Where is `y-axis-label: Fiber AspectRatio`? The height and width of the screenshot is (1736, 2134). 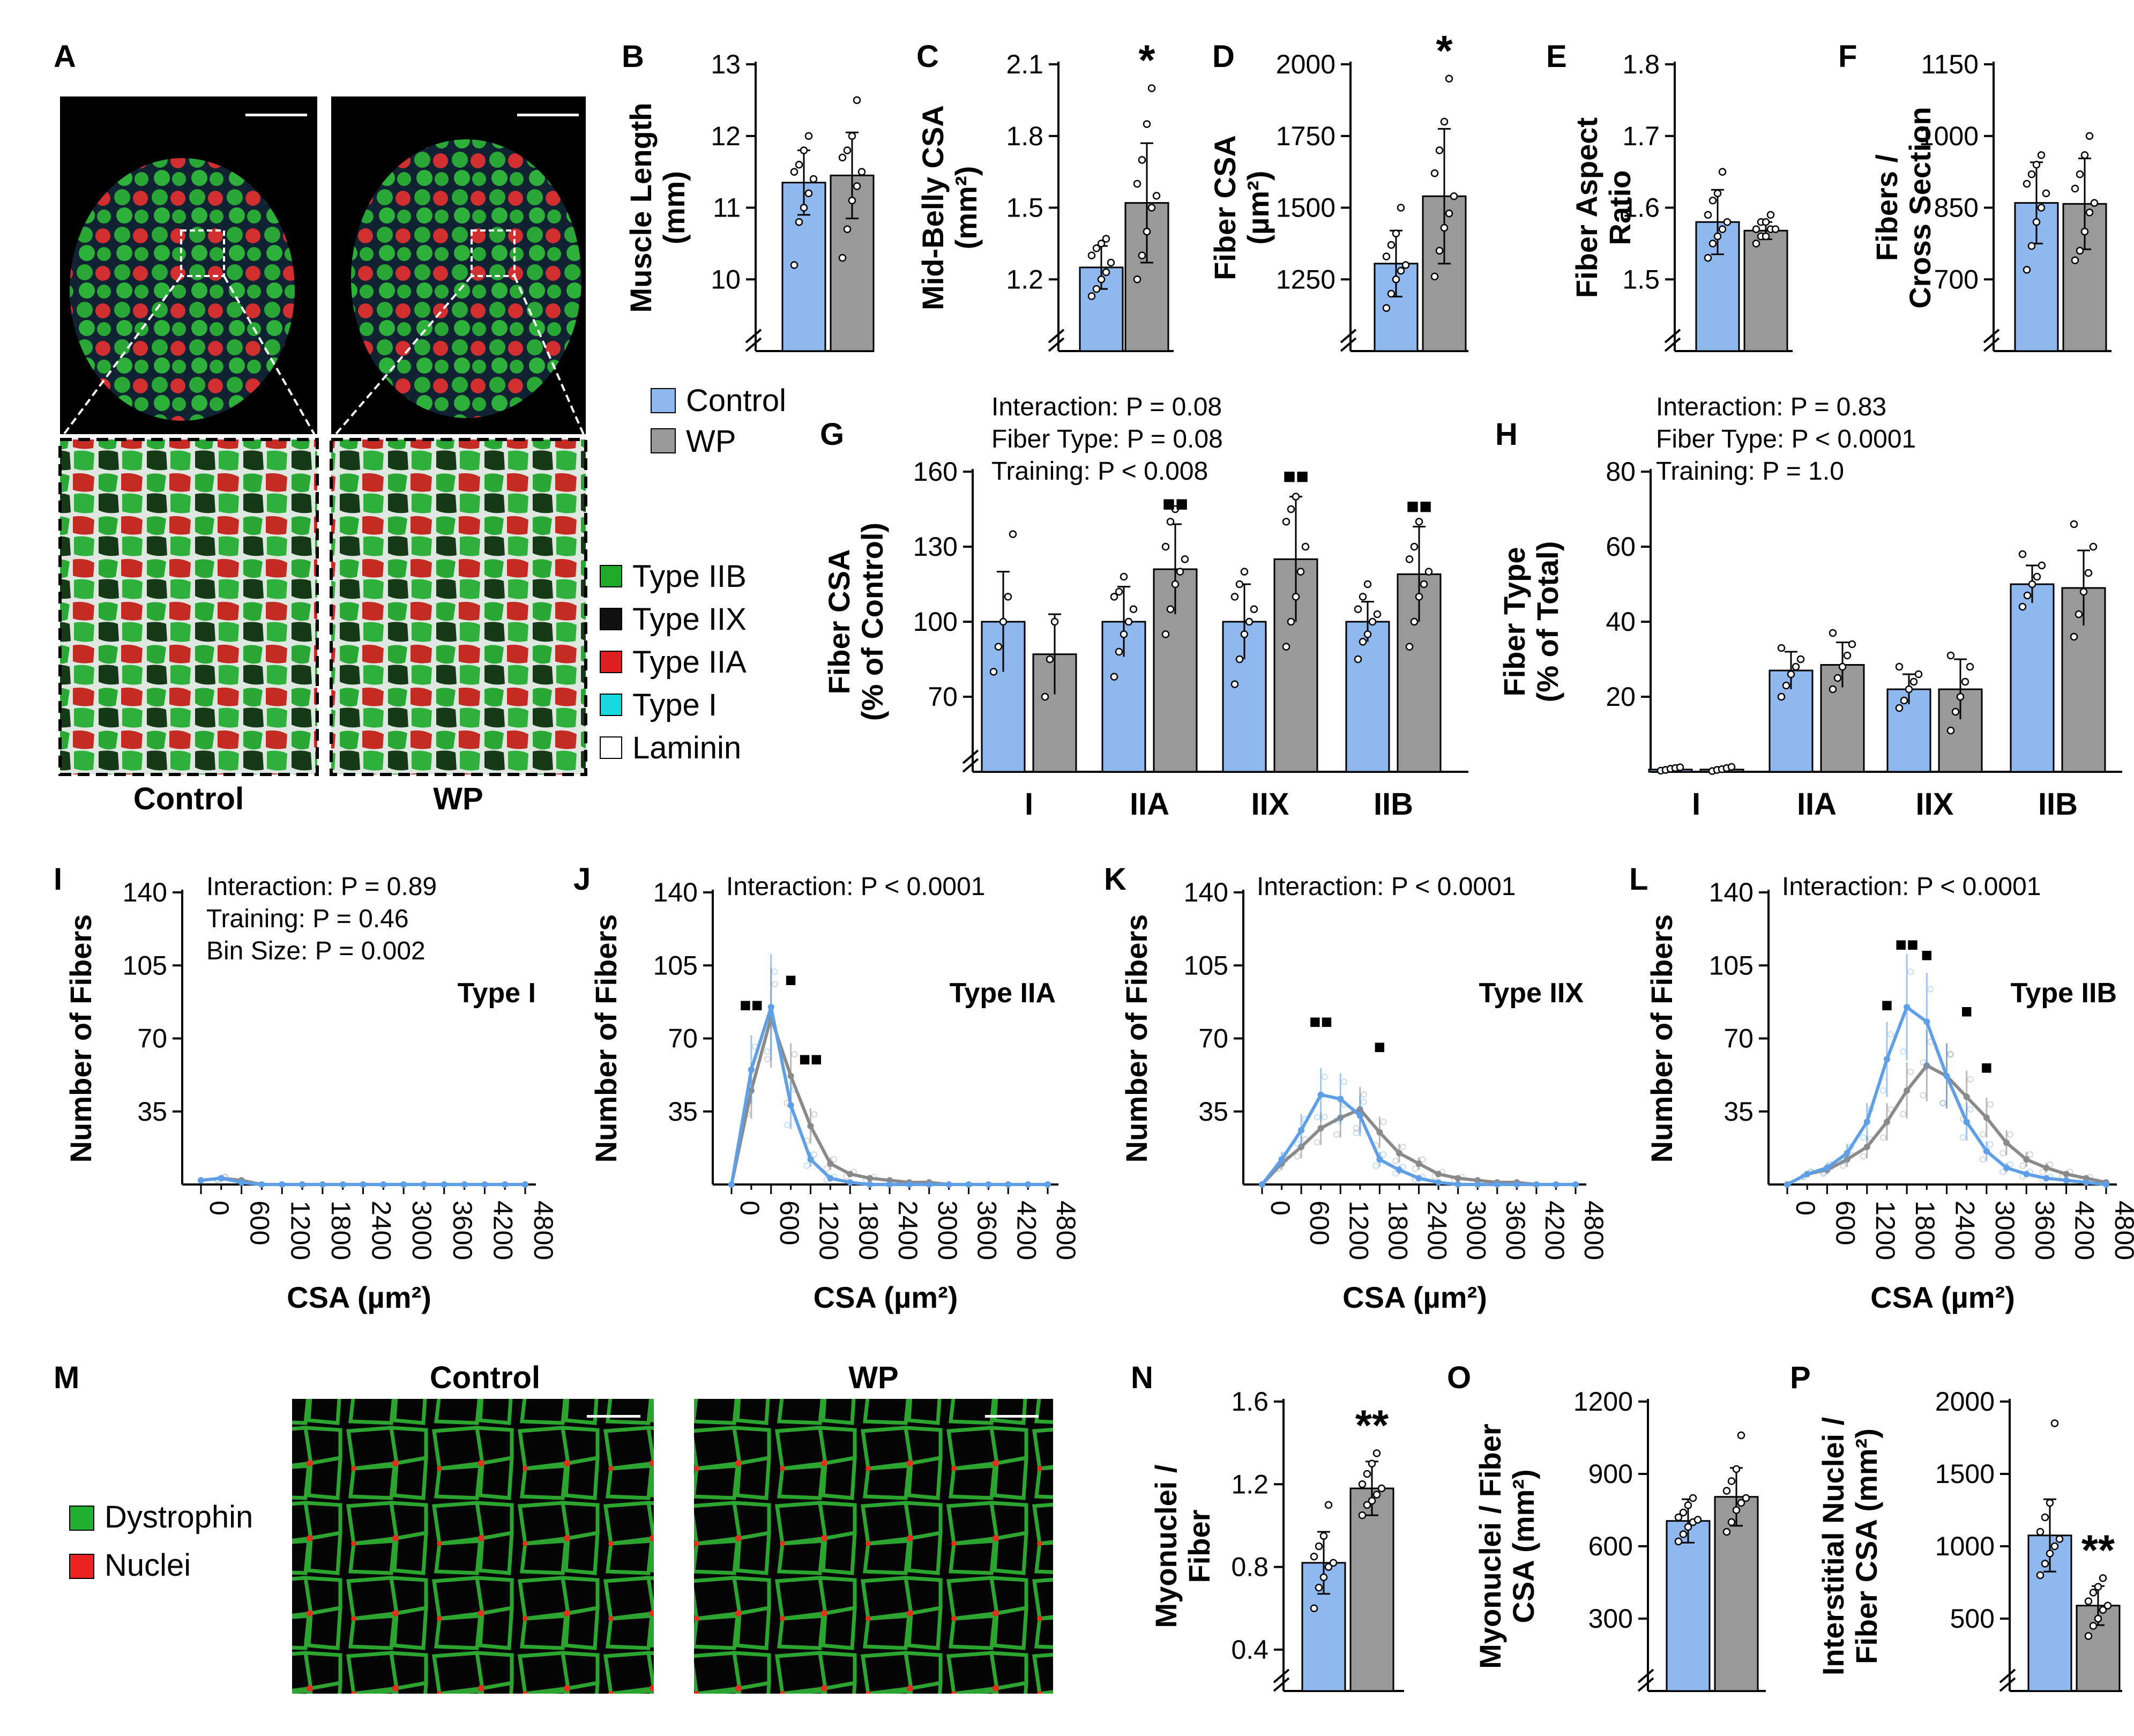 y-axis-label: Fiber AspectRatio is located at coordinates (1603, 207).